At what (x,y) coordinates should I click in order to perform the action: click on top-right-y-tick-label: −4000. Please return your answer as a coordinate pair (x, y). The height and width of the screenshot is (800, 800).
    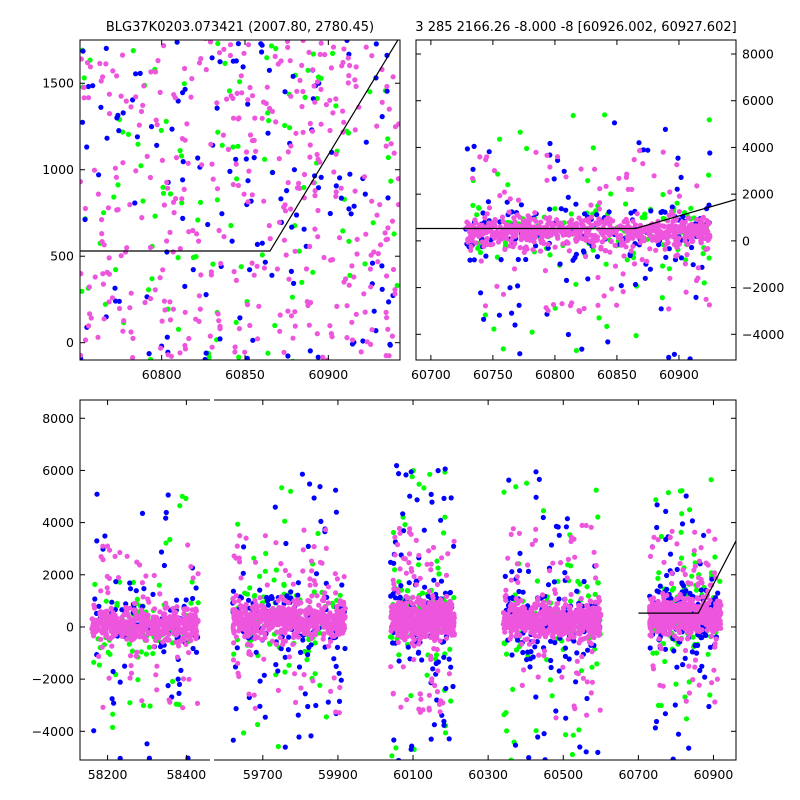
    Looking at the image, I should click on (763, 334).